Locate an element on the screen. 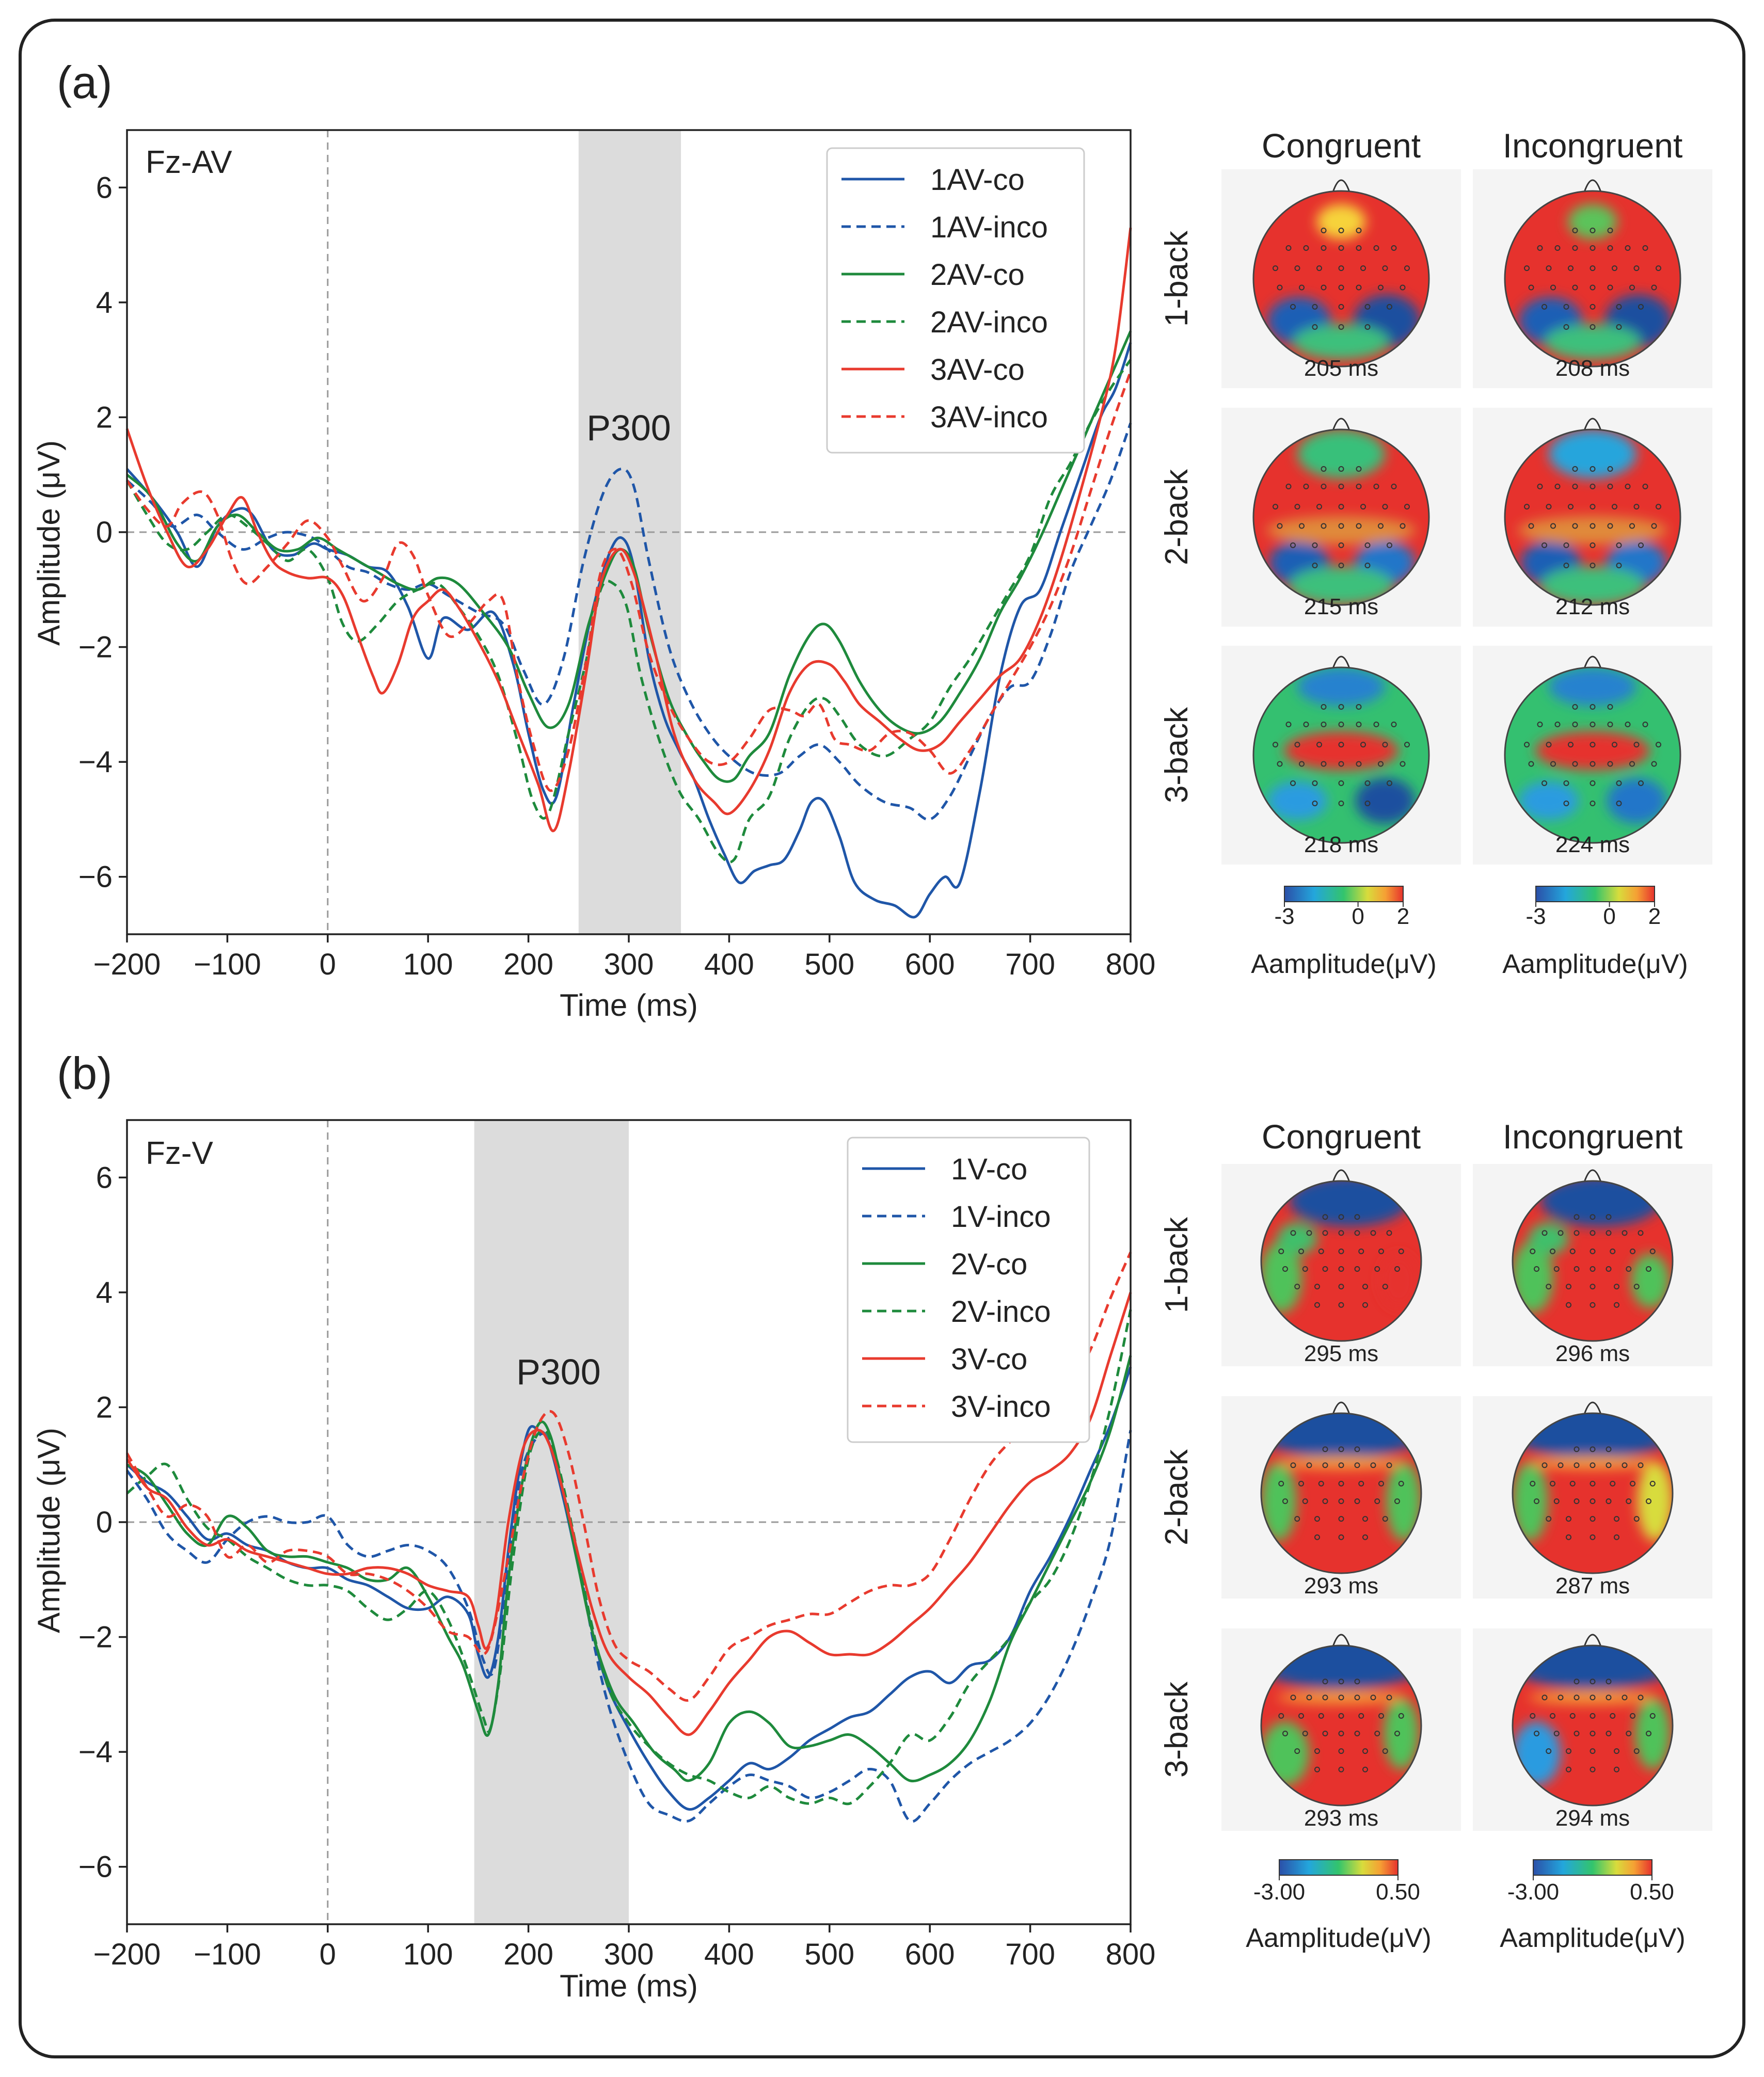  x-tick-label: −200 is located at coordinates (127, 965).